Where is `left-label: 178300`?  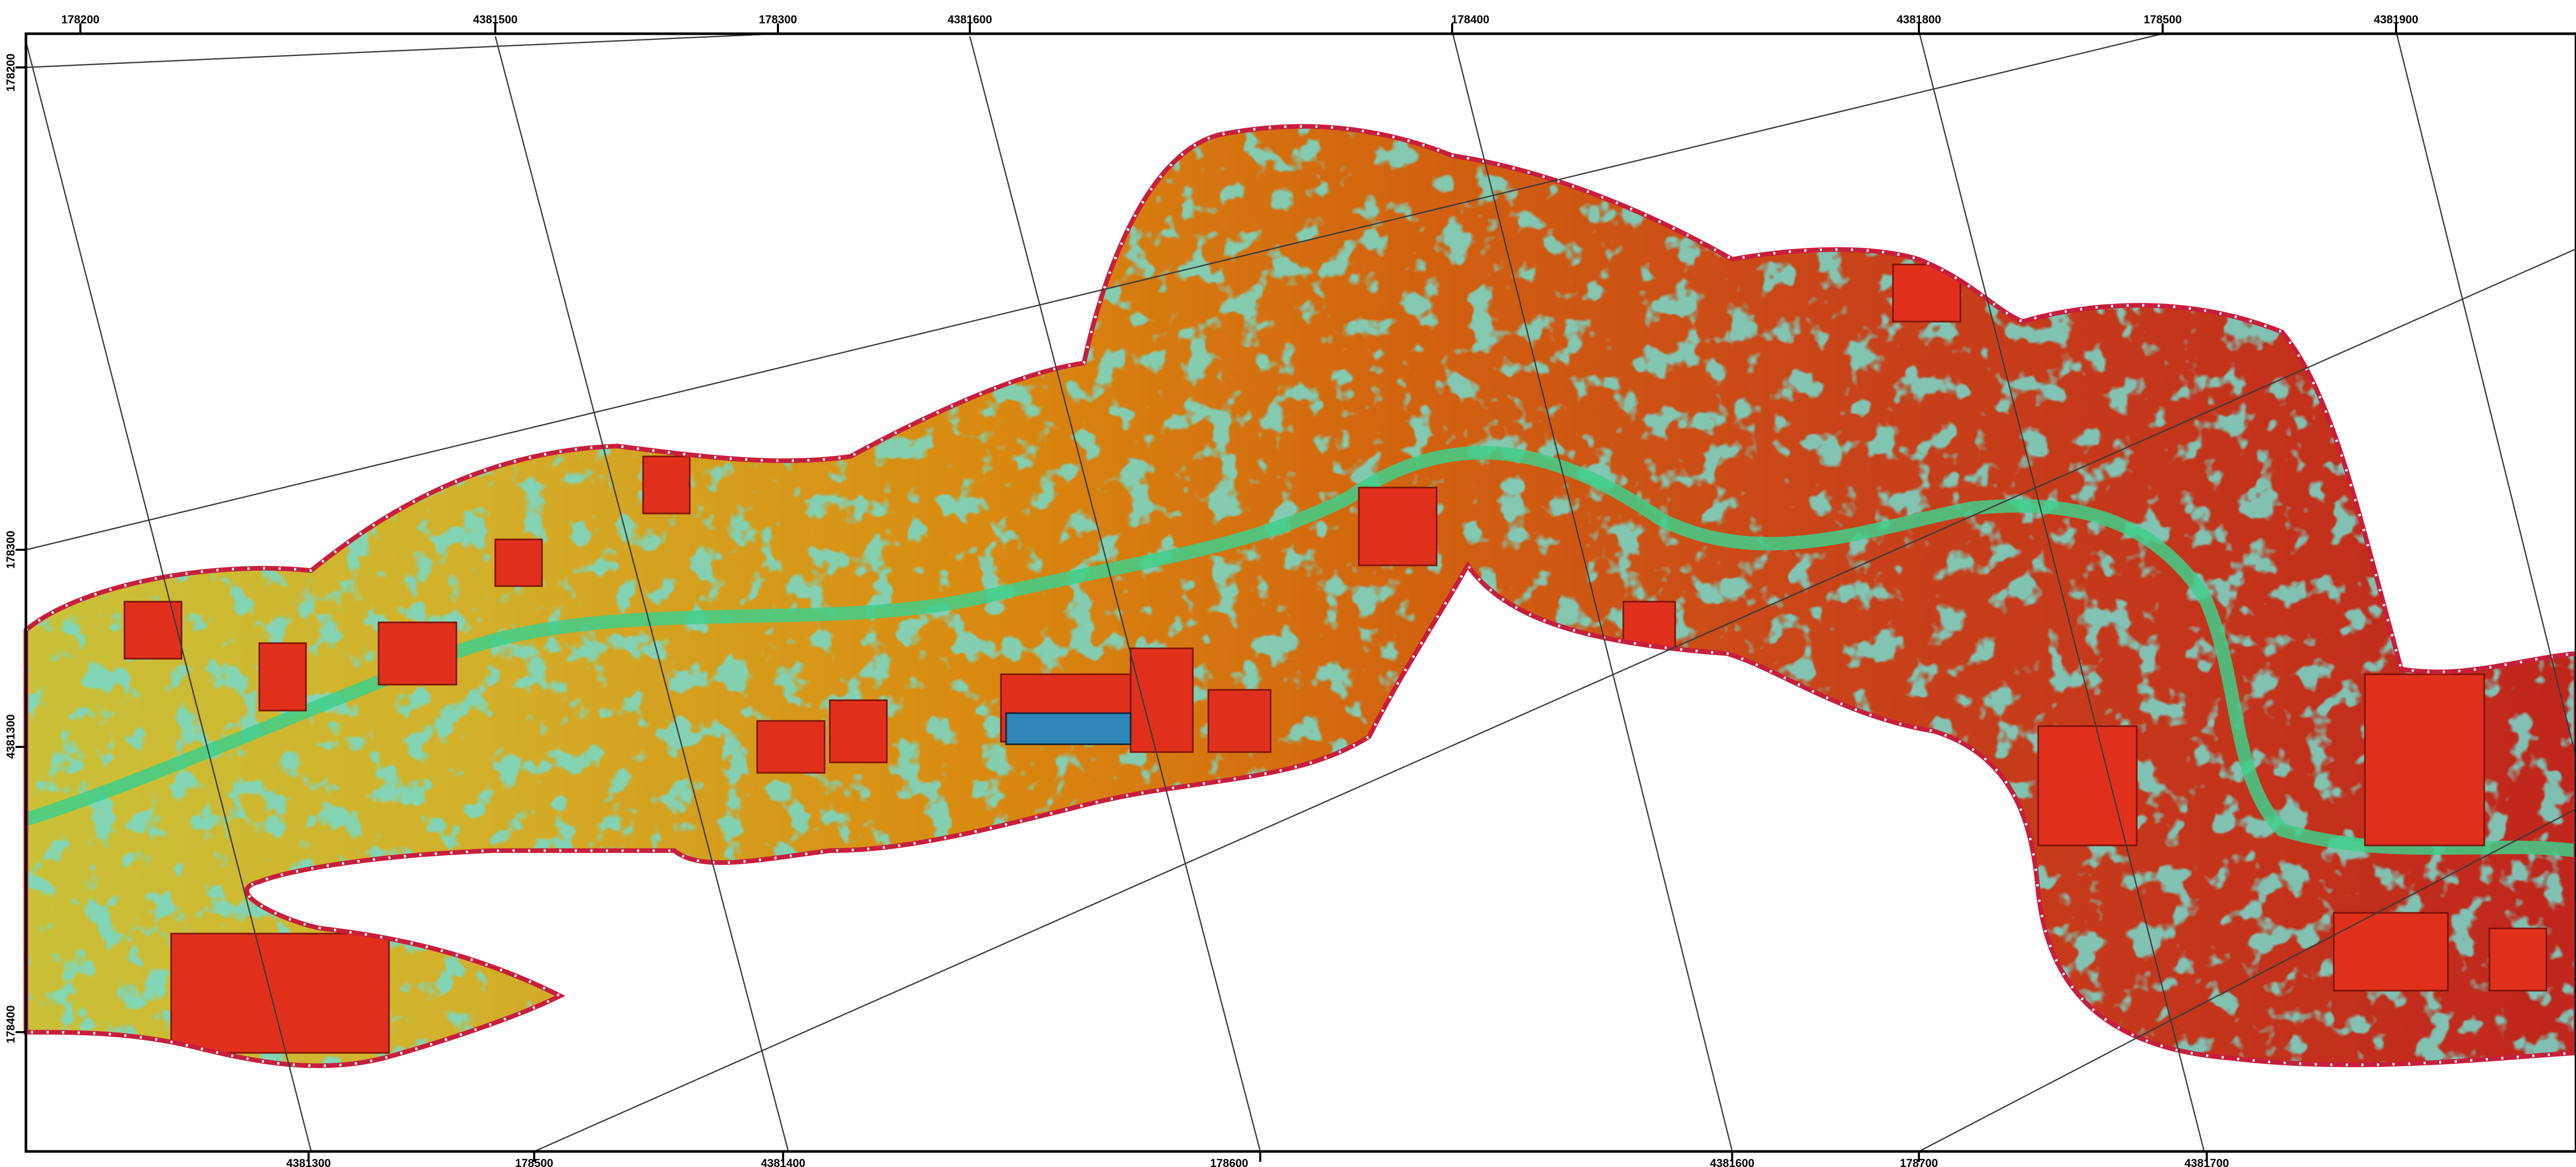
left-label: 178300 is located at coordinates (10, 549).